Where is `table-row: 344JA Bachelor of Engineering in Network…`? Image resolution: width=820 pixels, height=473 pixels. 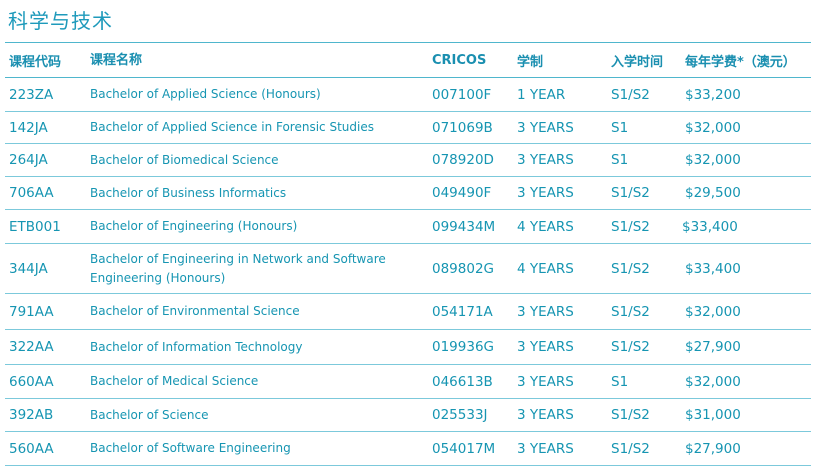 table-row: 344JA Bachelor of Engineering in Network… is located at coordinates (408, 269).